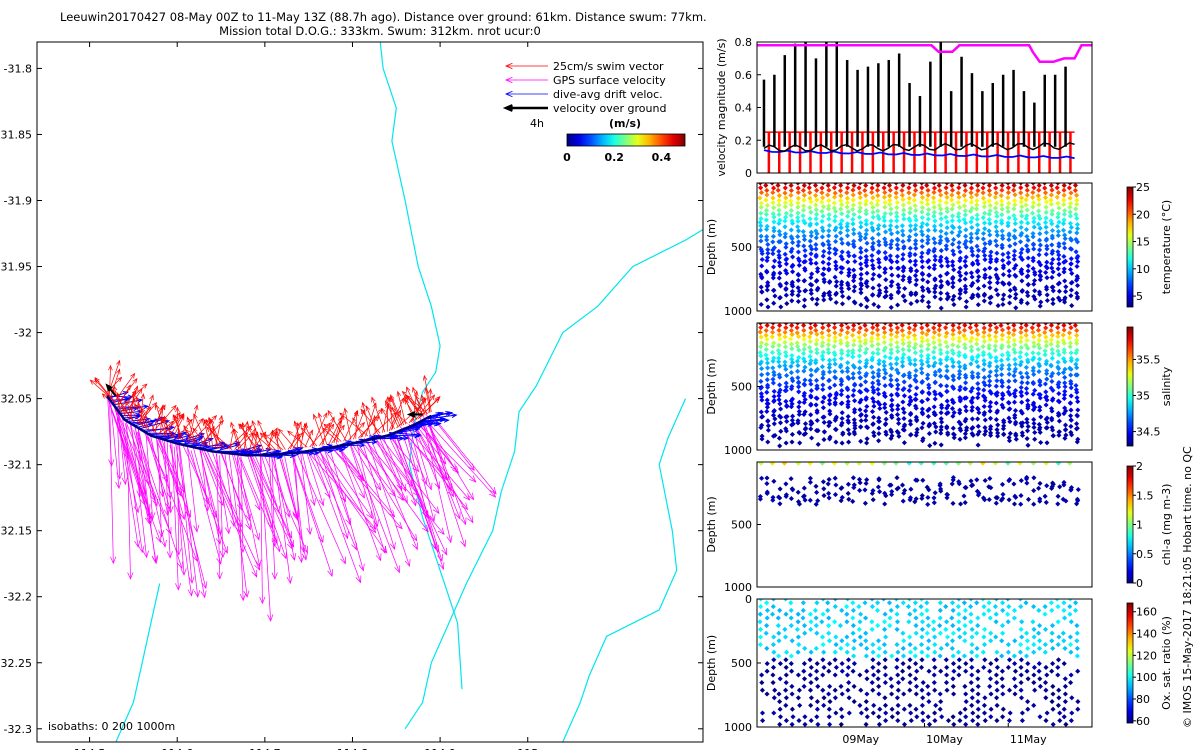 The height and width of the screenshot is (750, 1200). I want to click on y-tick-label: -31.9, so click(18, 200).